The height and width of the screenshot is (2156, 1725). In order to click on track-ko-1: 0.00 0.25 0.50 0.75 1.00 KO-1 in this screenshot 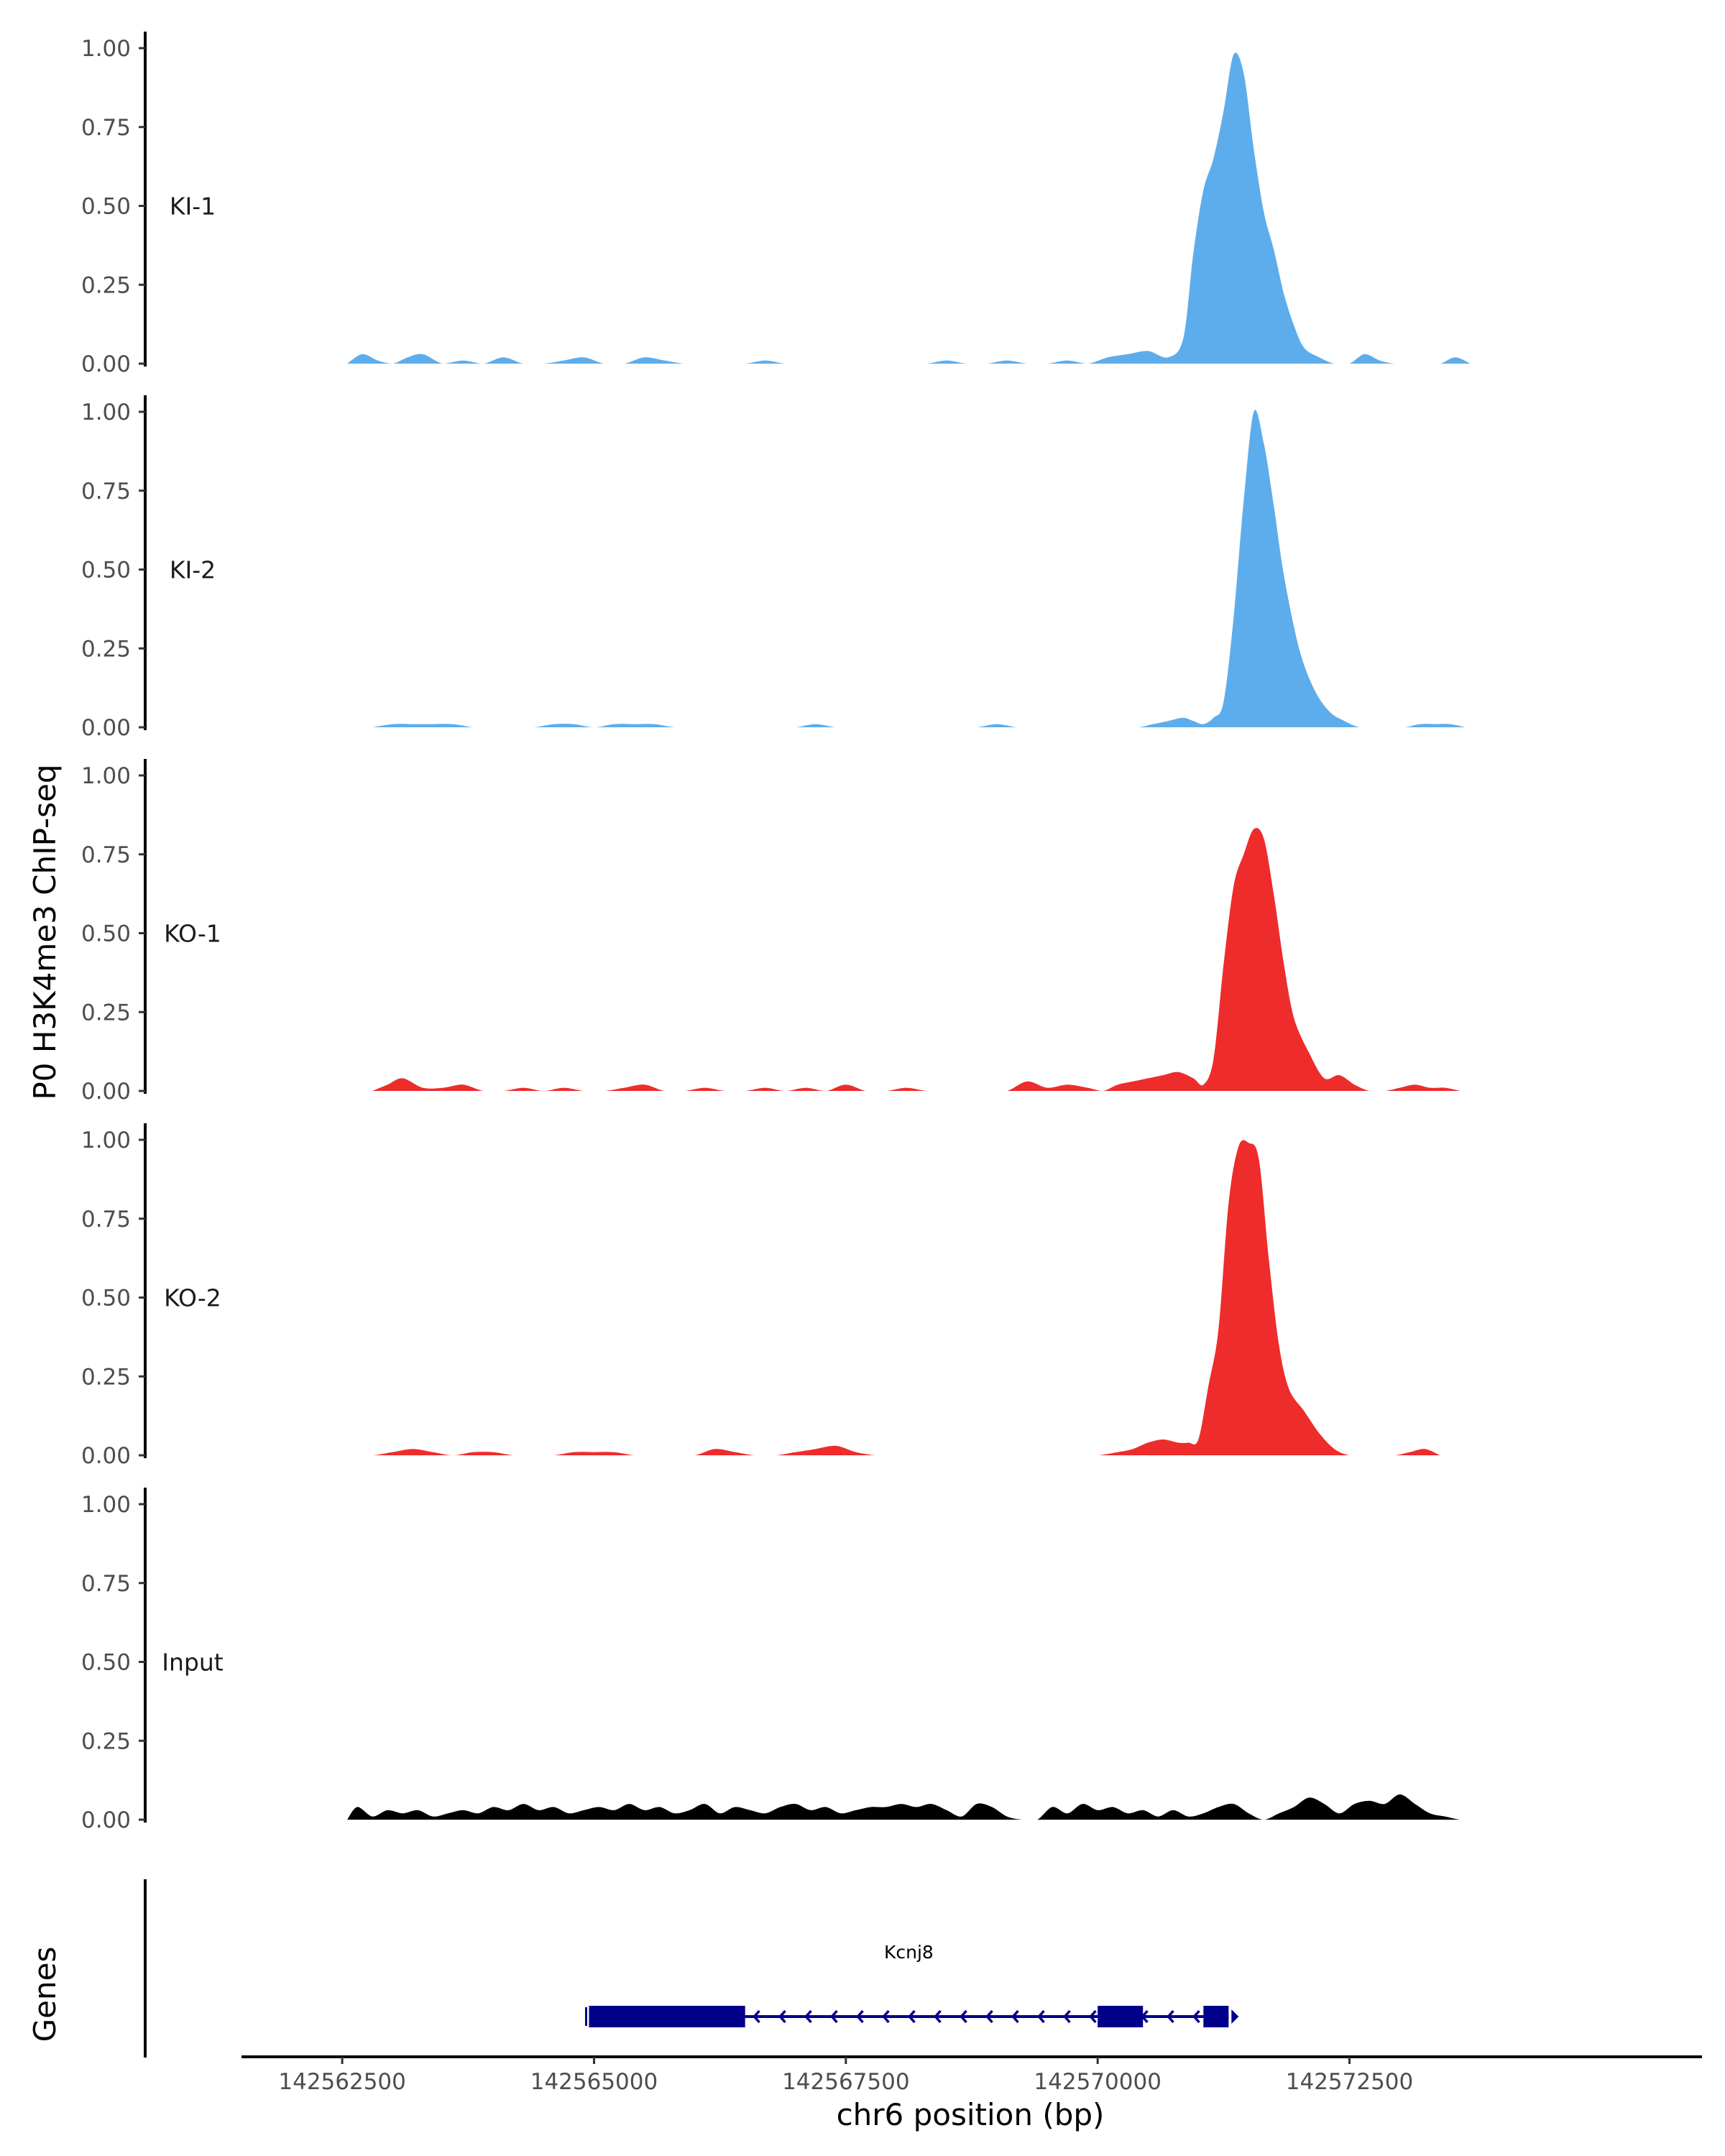, I will do `click(770, 932)`.